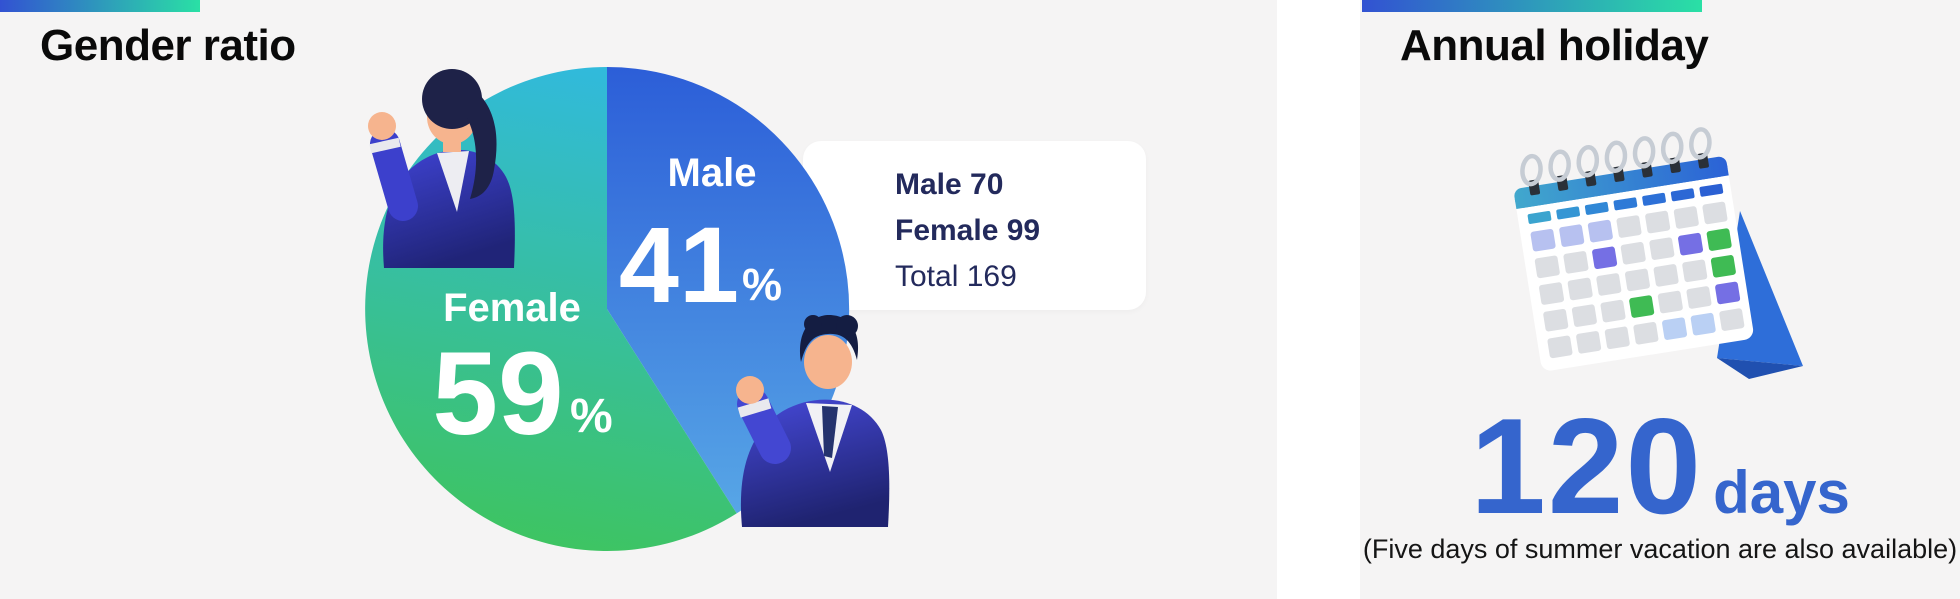  I want to click on male-slice-label: Male, so click(712, 173).